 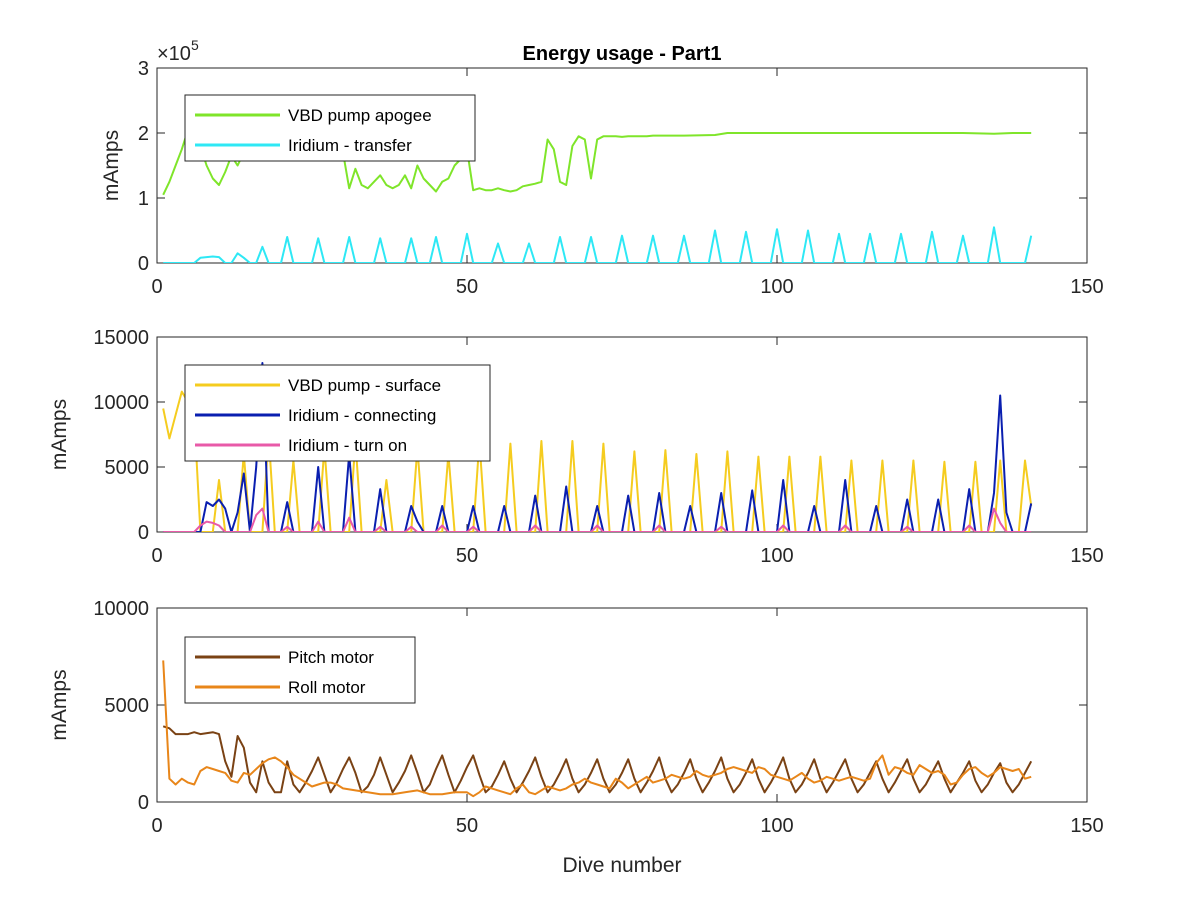 What do you see at coordinates (331, 657) in the screenshot?
I see `legend-label: Pitch motor` at bounding box center [331, 657].